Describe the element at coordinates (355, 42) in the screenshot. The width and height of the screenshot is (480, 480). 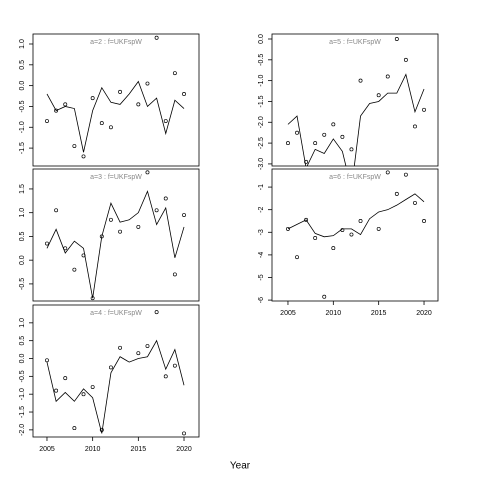
I see `panel-title: a=5 : f=UKFspW` at that location.